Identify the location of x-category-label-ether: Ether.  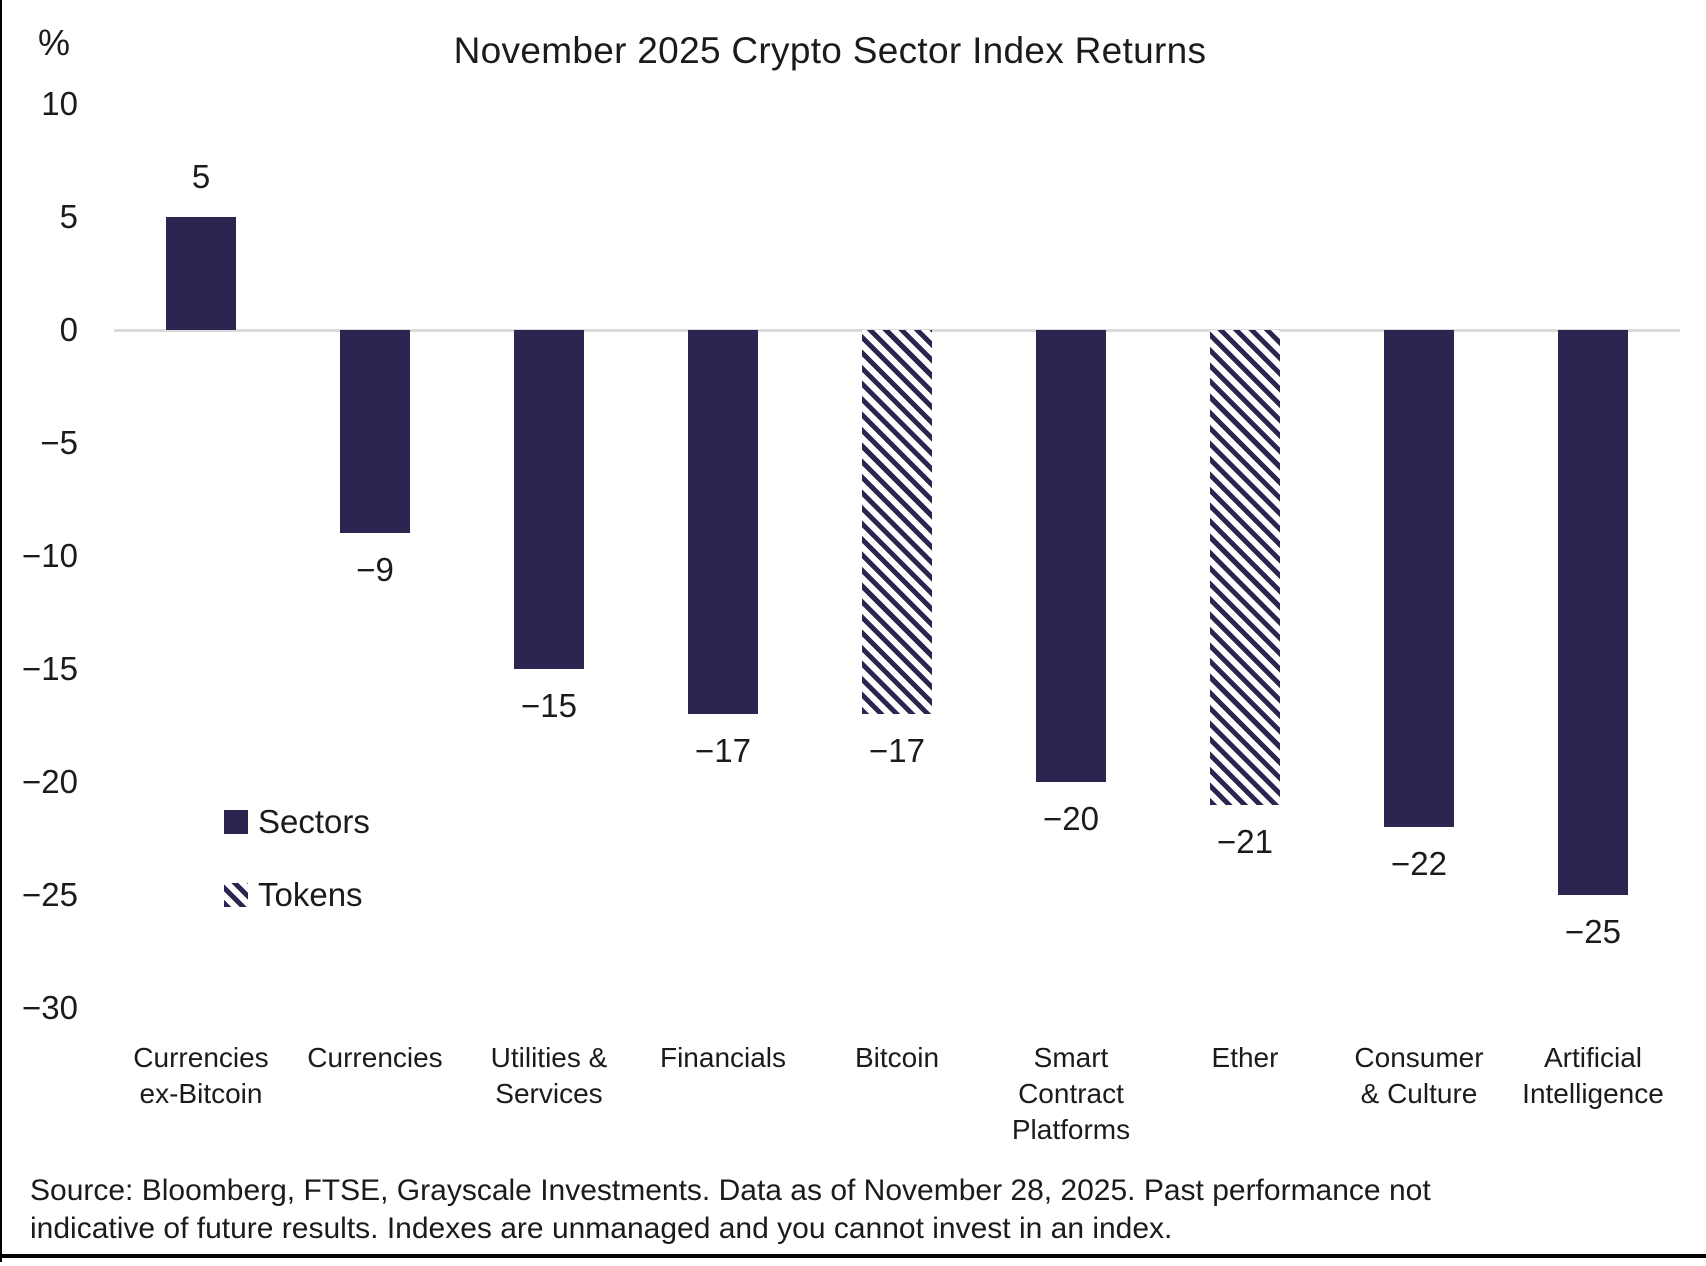
(1245, 1057).